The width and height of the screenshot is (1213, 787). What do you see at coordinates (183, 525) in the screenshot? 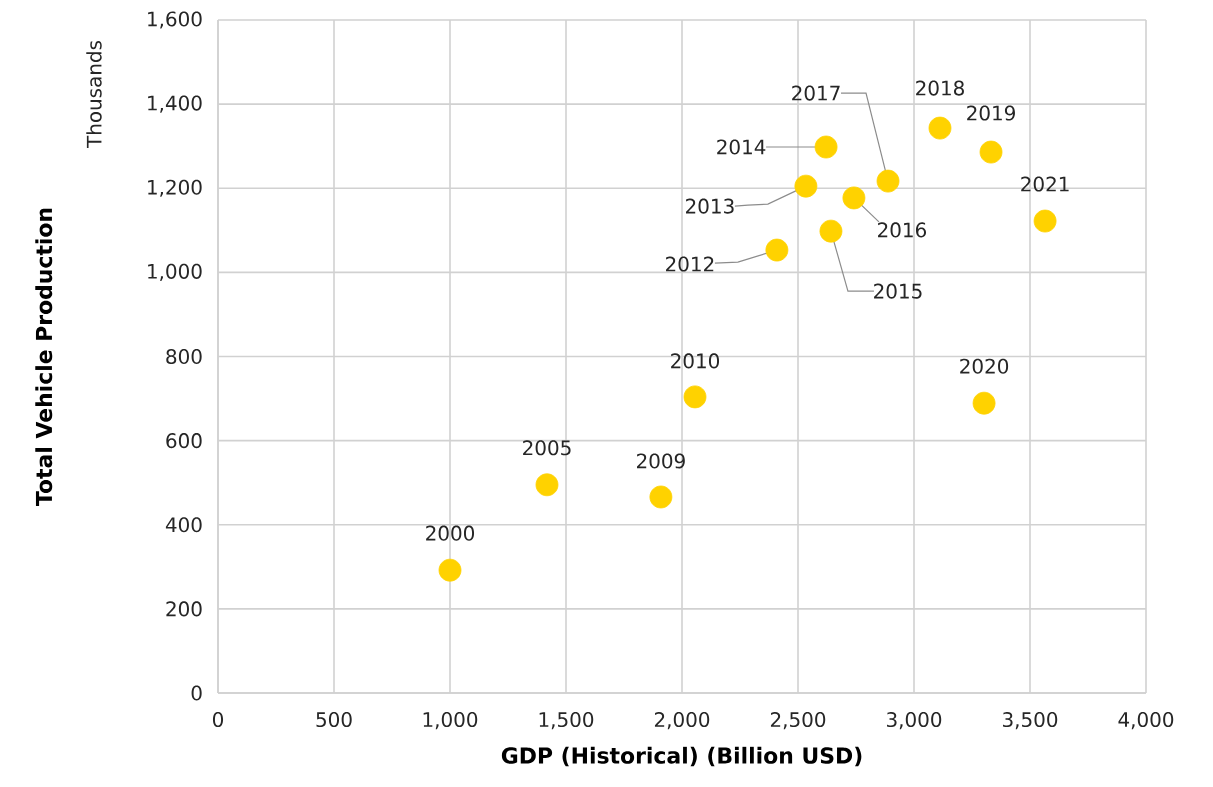
I see `y-tick-label: 400` at bounding box center [183, 525].